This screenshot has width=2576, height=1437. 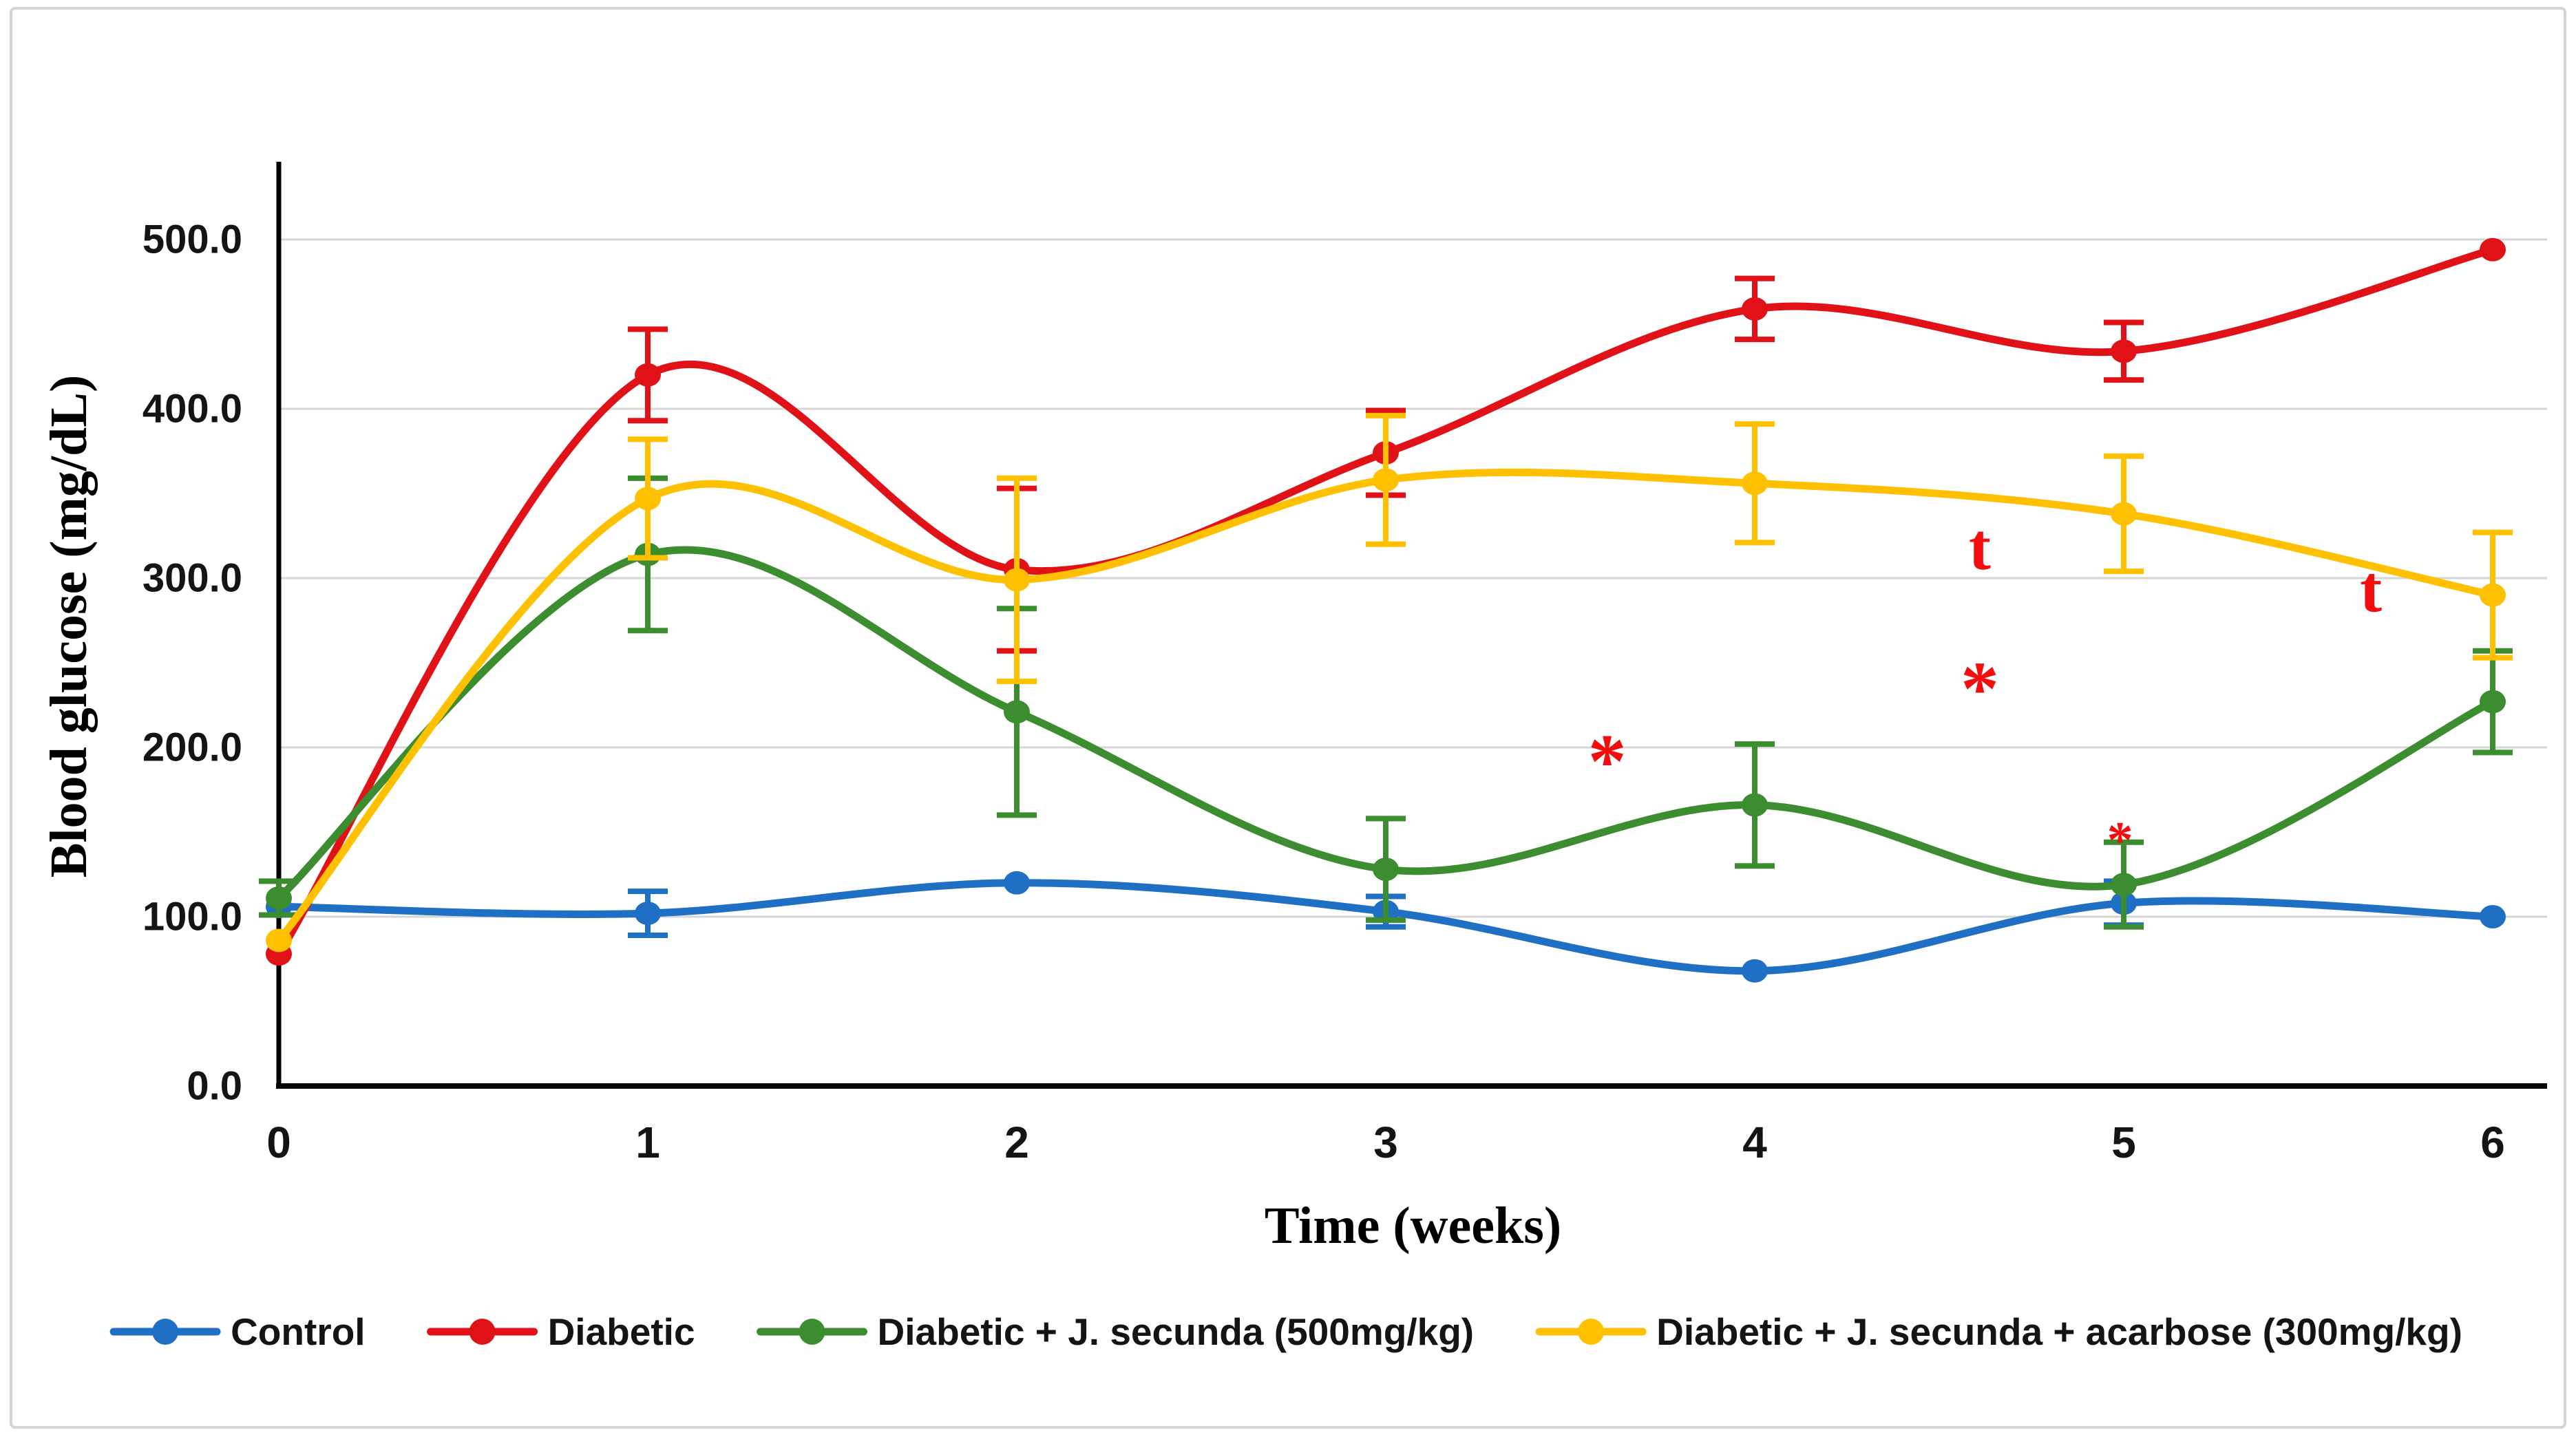 What do you see at coordinates (192, 917) in the screenshot?
I see `y-tick-label: 100.0` at bounding box center [192, 917].